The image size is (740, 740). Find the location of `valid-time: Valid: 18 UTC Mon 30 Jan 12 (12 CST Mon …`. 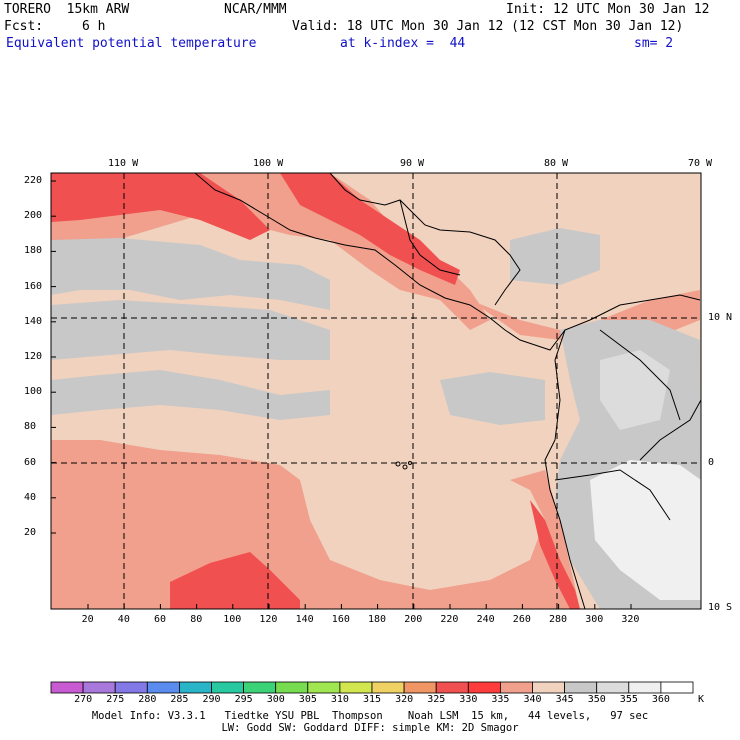

valid-time: Valid: 18 UTC Mon 30 Jan 12 (12 CST Mon … is located at coordinates (488, 26).